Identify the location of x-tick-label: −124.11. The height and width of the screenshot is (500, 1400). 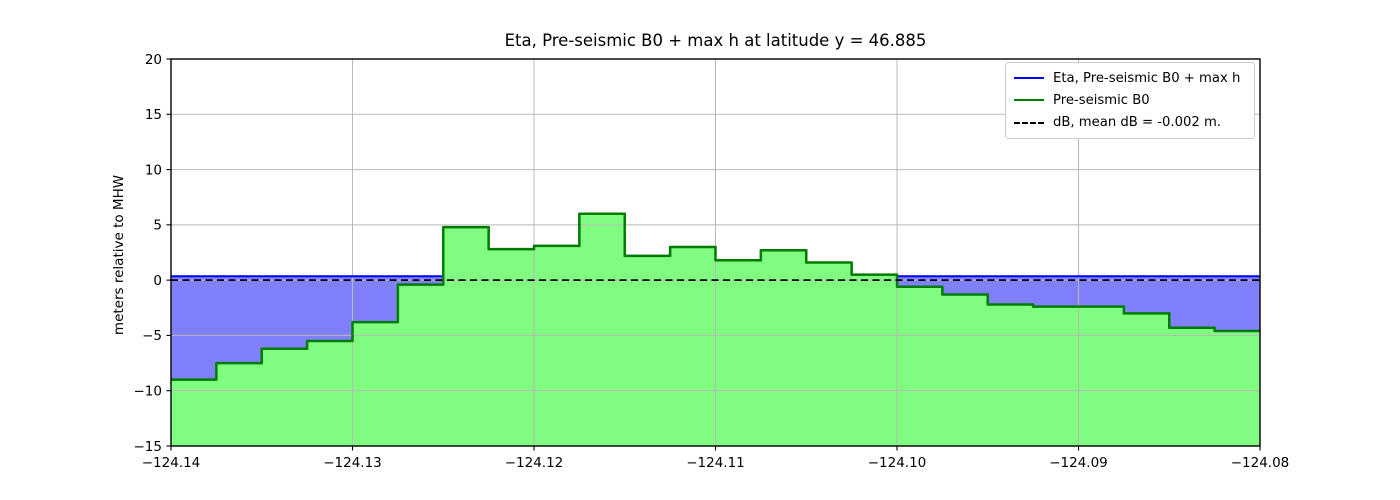
(715, 463).